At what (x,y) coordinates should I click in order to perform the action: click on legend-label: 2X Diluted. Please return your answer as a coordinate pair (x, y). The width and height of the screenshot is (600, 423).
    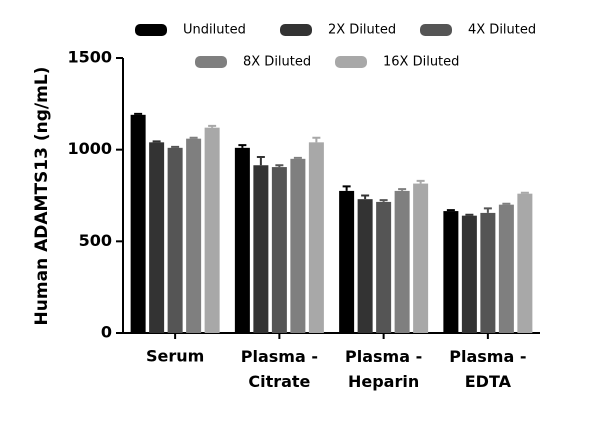
    Looking at the image, I should click on (362, 30).